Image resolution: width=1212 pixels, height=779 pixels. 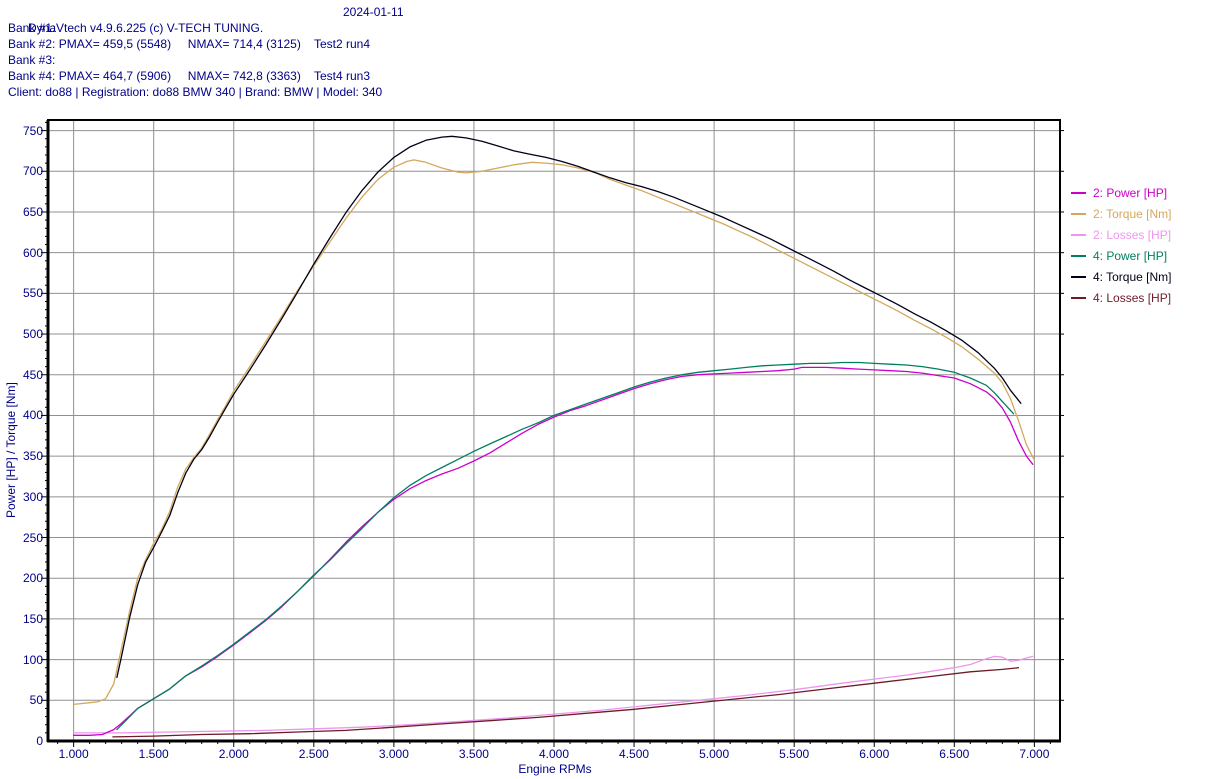 What do you see at coordinates (566, 702) in the screenshot?
I see `curve-losses4` at bounding box center [566, 702].